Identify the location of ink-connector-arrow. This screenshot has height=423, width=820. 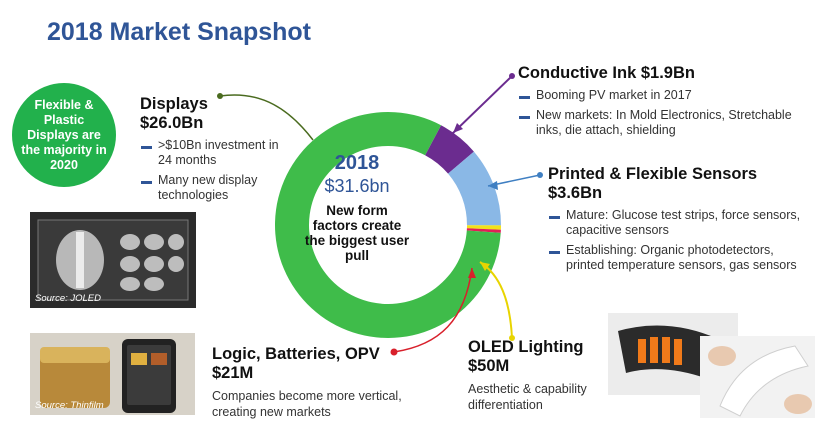
(458, 128).